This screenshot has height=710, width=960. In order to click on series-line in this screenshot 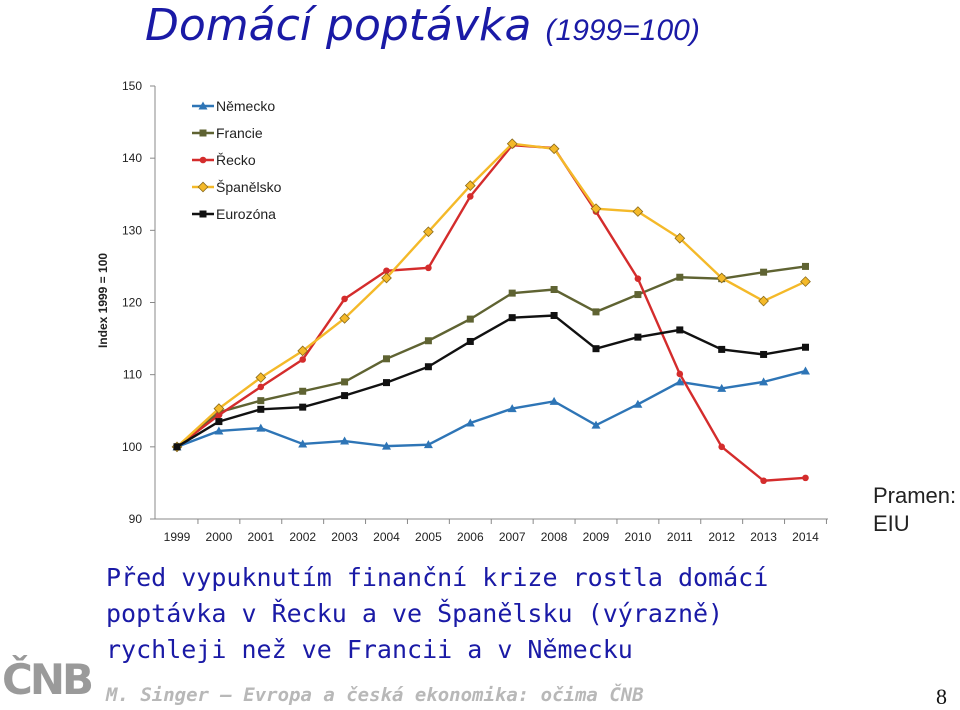, I will do `click(491, 381)`.